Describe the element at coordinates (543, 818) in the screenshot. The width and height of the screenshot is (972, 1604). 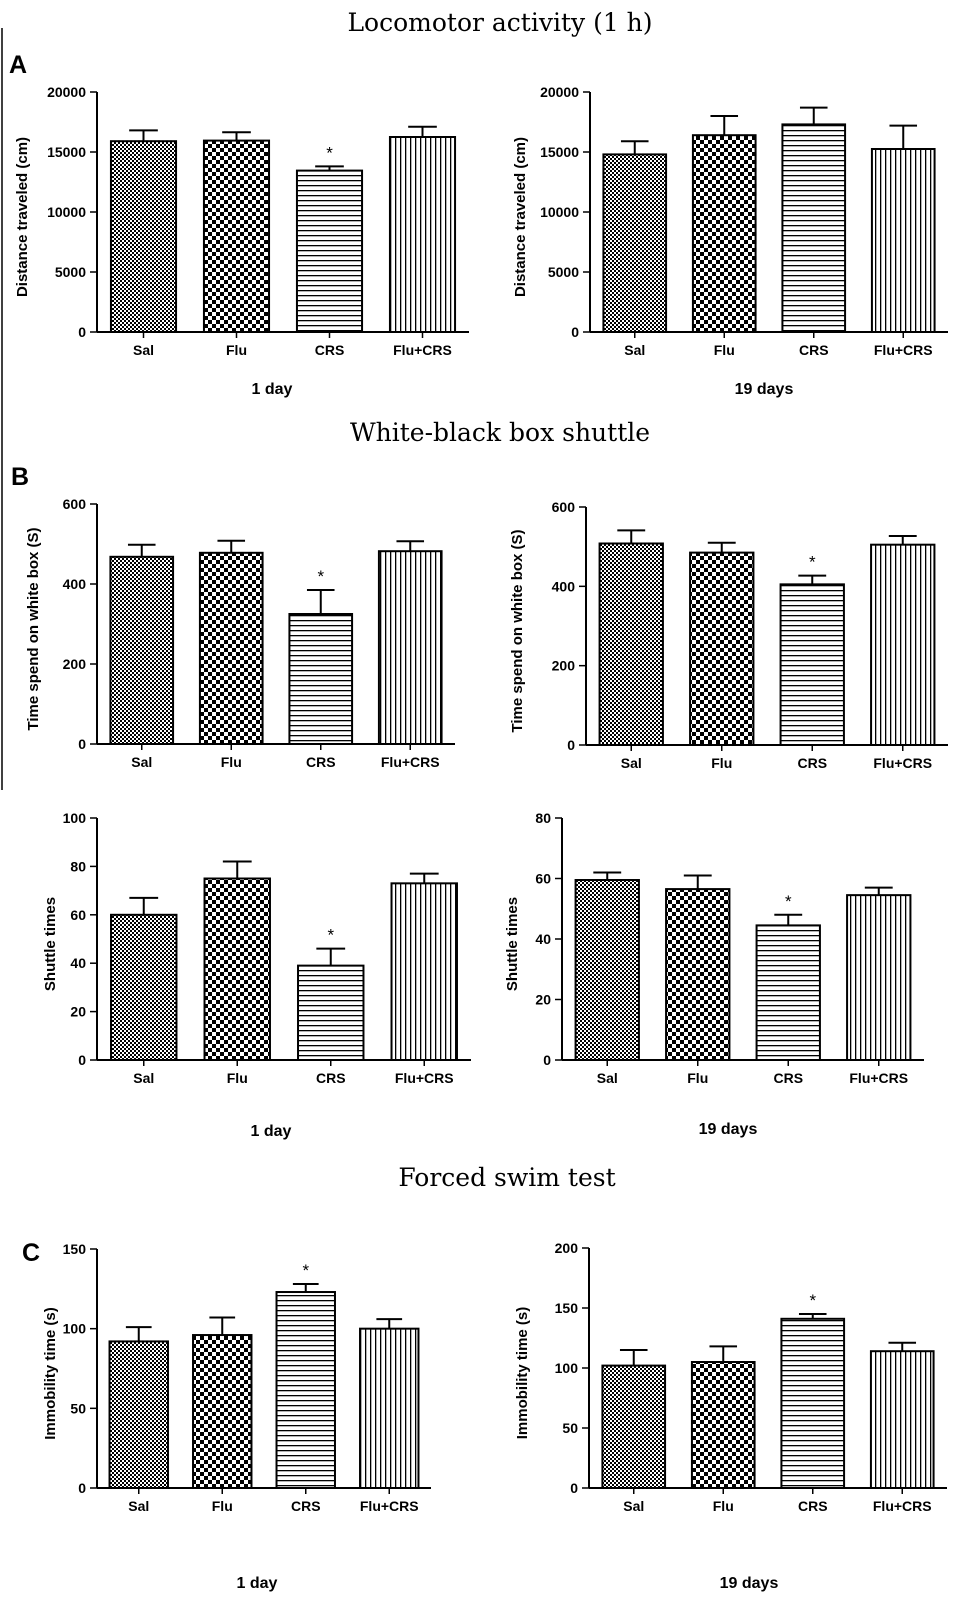
I see `y-tick-label: 80` at that location.